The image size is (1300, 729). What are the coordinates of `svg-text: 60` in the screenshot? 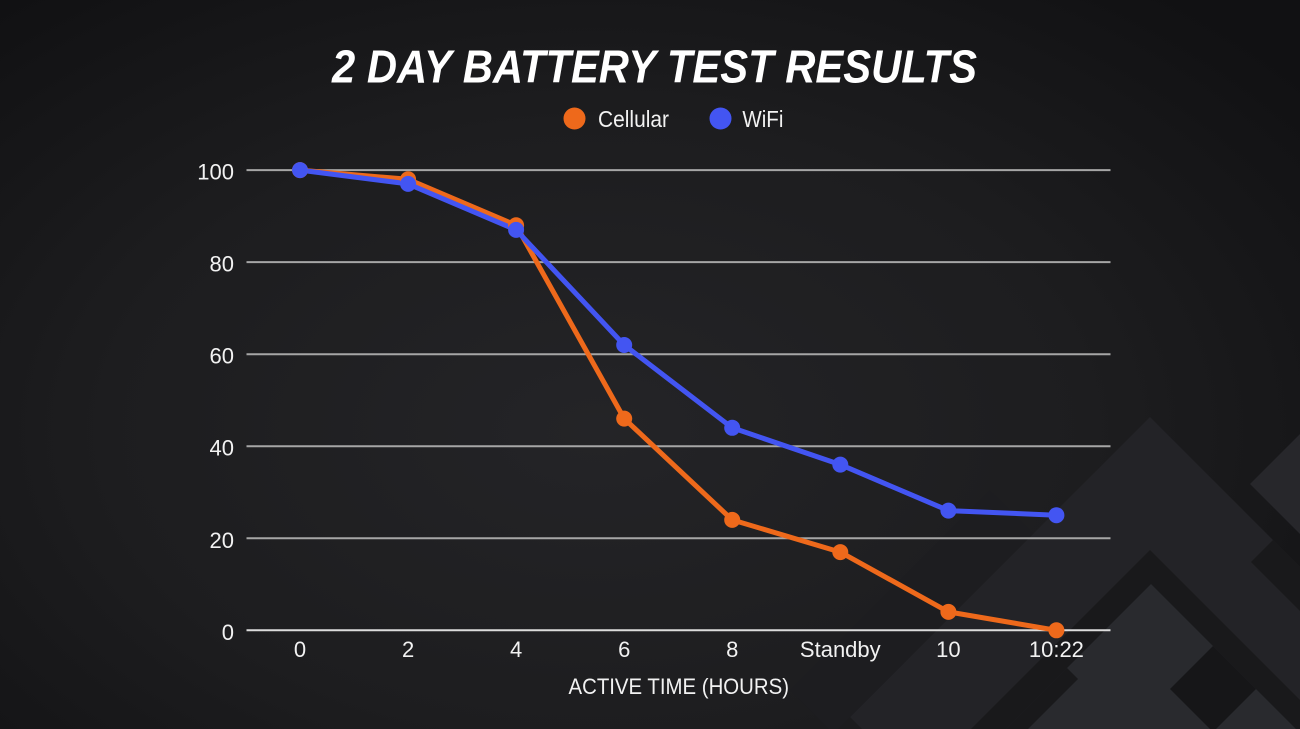 It's located at (222, 356).